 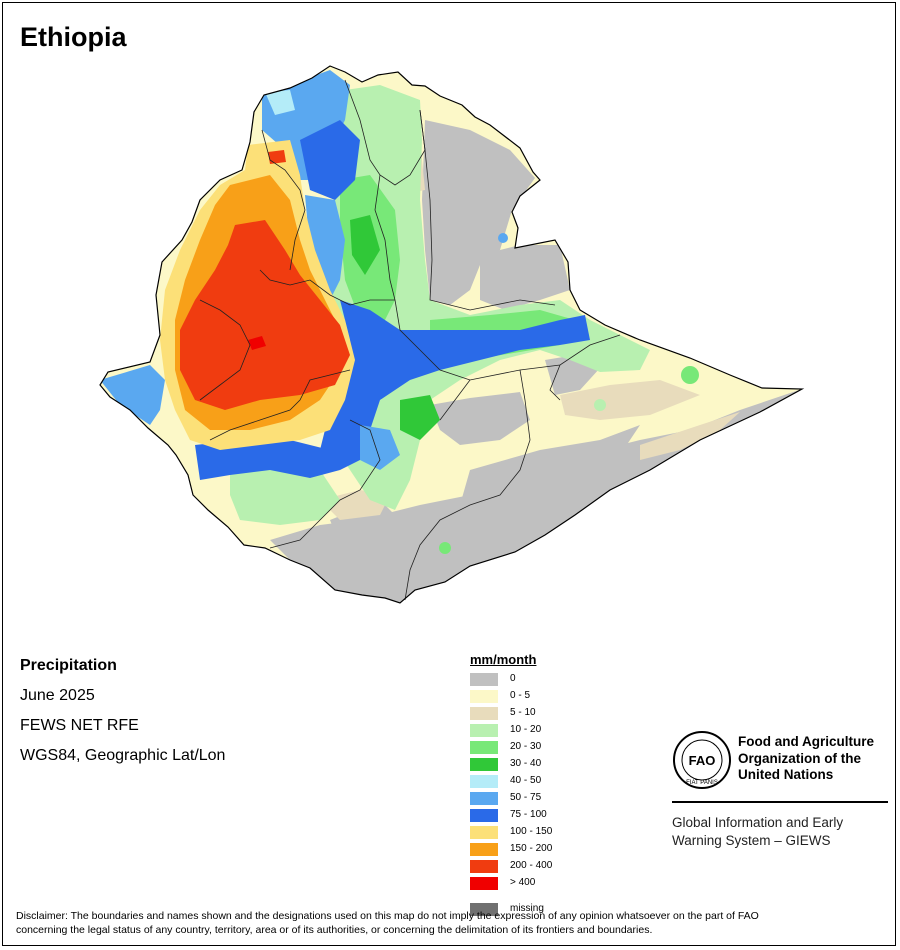 I want to click on legend-label: 100 - 150, so click(x=531, y=831).